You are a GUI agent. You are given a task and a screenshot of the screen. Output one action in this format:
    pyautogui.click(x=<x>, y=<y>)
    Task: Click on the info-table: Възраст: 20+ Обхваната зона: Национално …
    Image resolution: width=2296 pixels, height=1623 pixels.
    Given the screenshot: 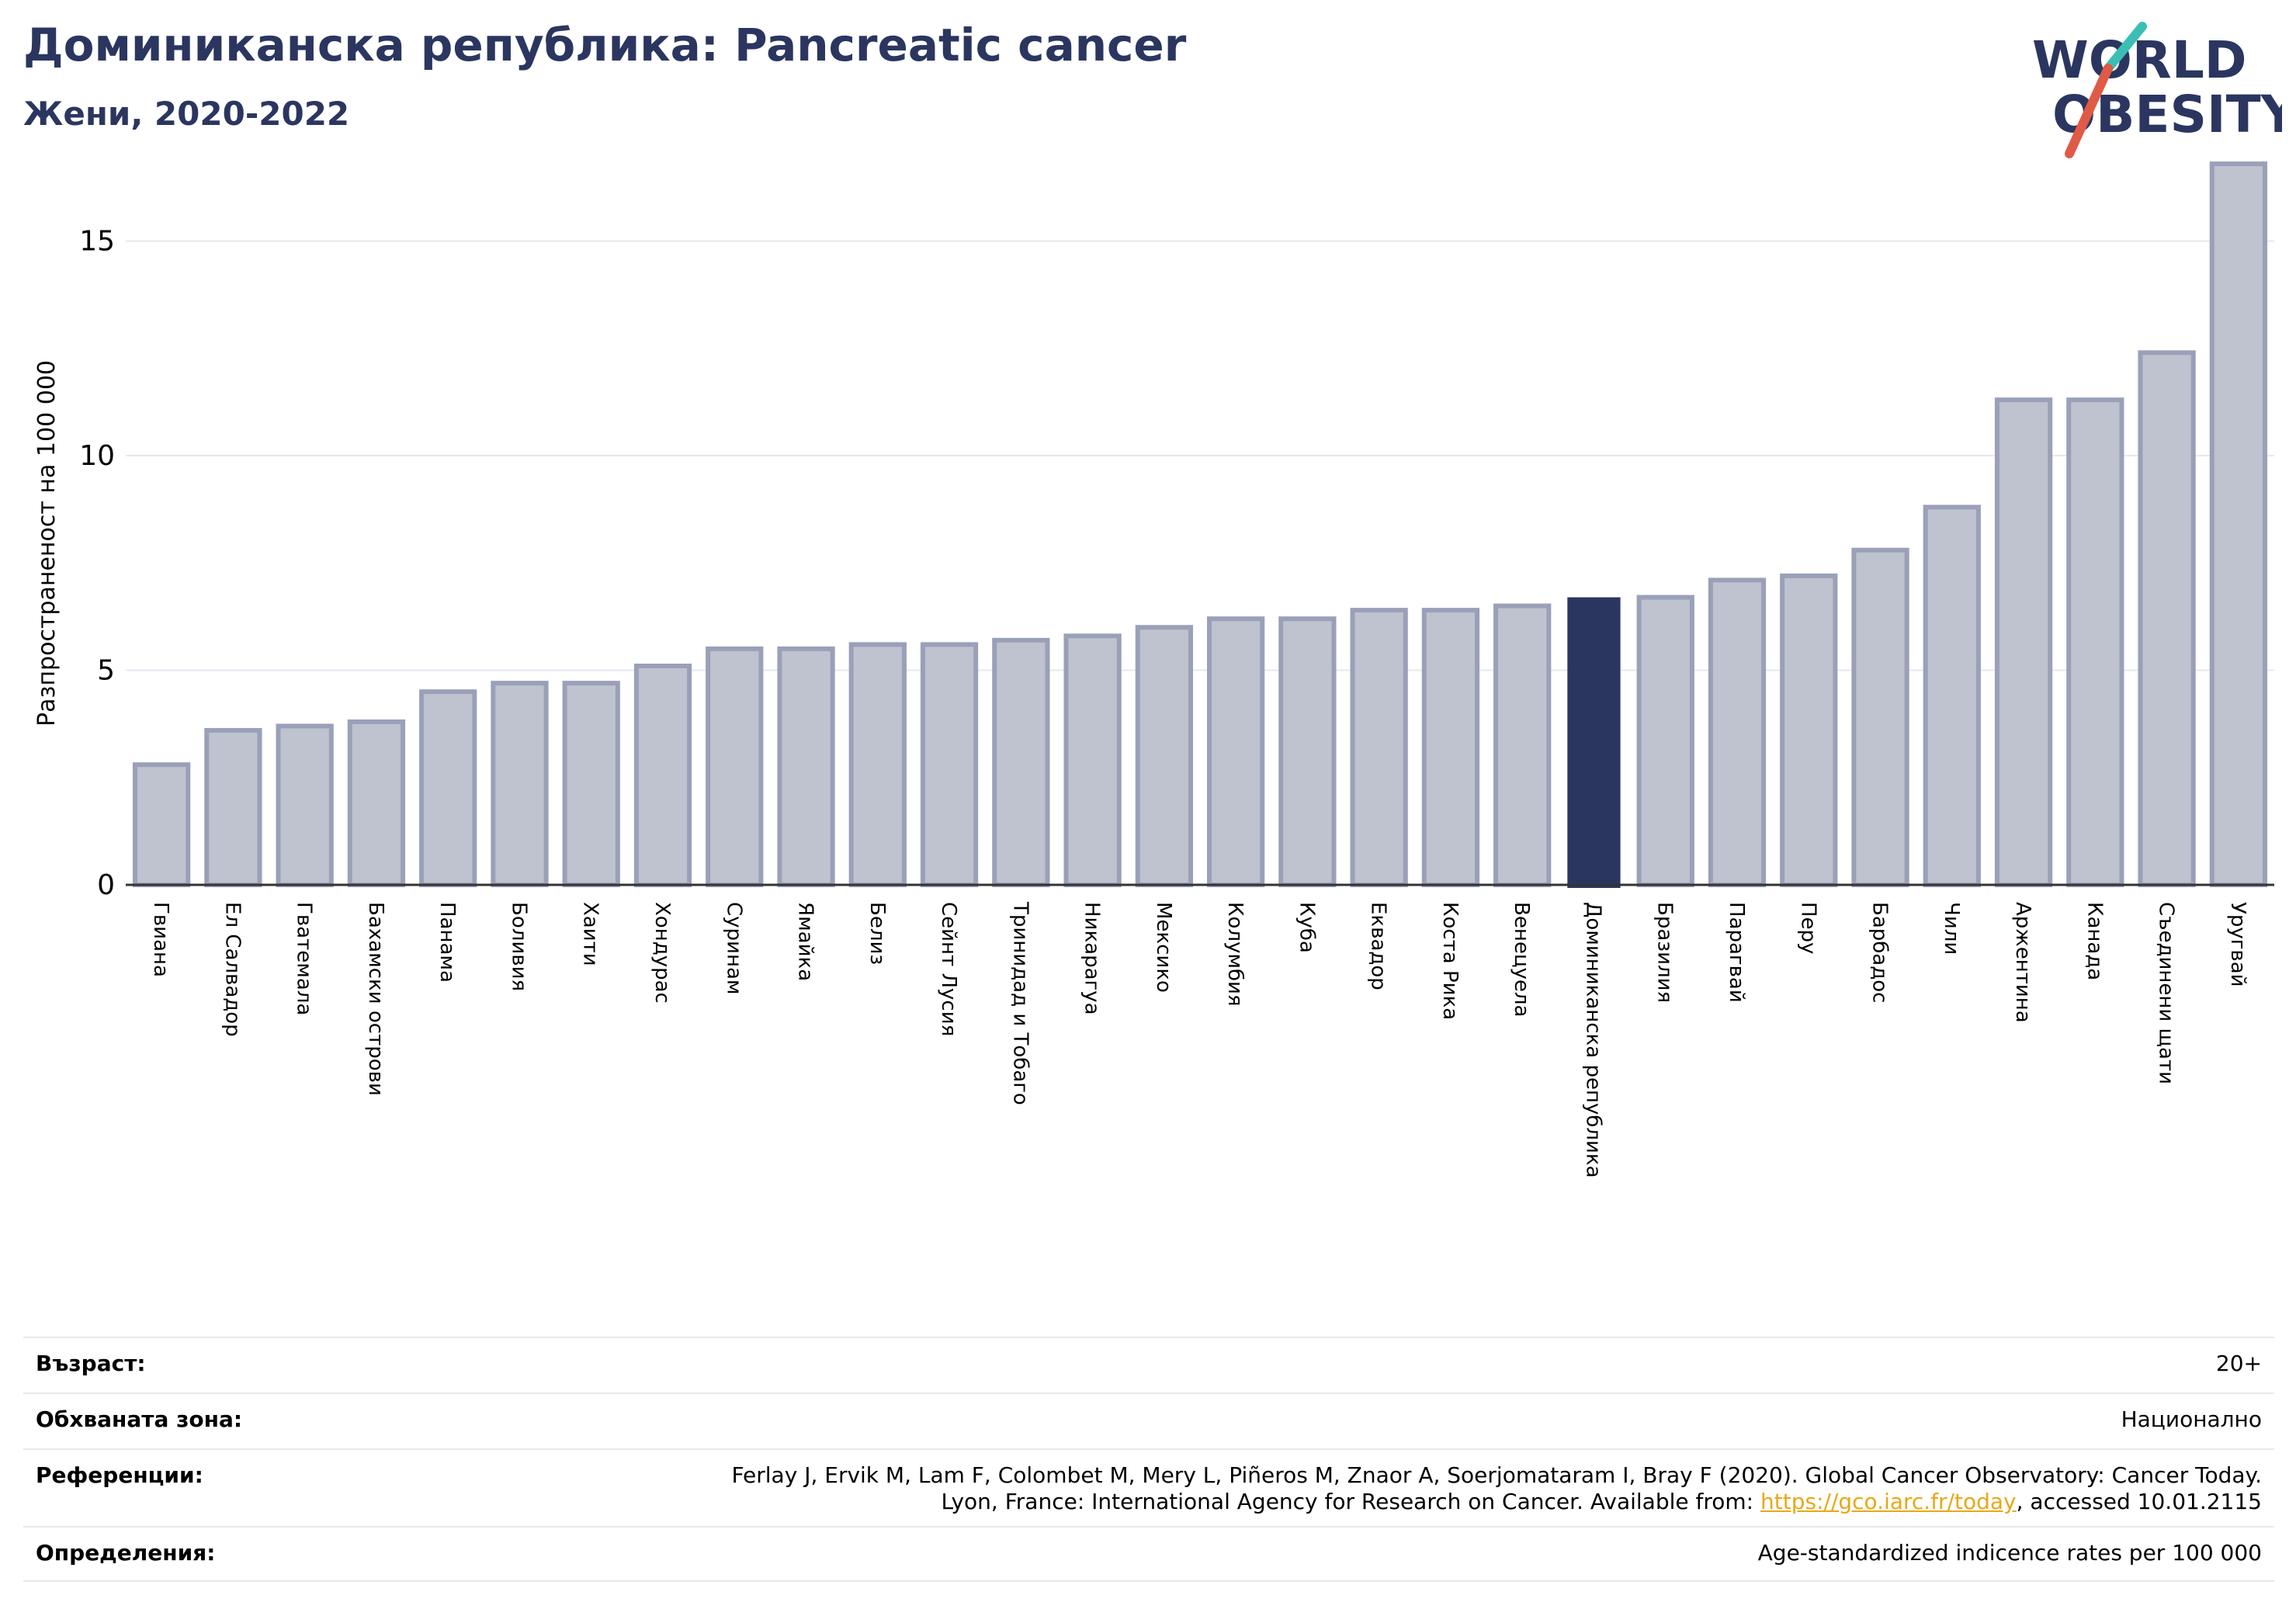 What is the action you would take?
    pyautogui.click(x=1148, y=1459)
    